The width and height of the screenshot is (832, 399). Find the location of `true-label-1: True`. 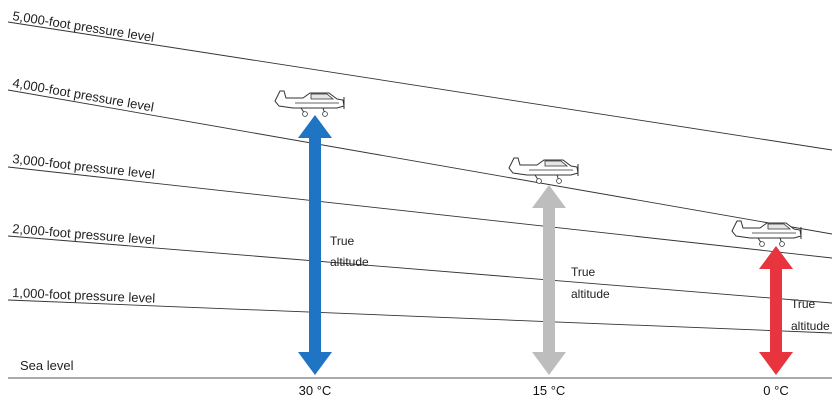

true-label-1: True is located at coordinates (342, 241).